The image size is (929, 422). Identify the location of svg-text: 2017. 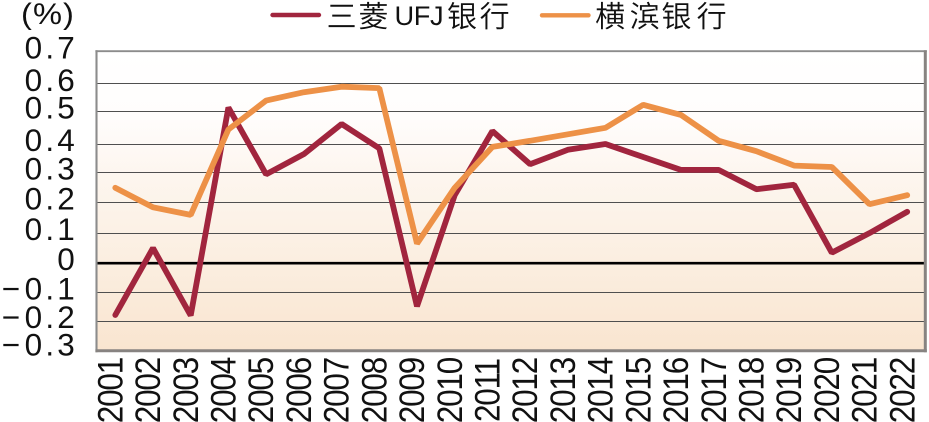
(714, 390).